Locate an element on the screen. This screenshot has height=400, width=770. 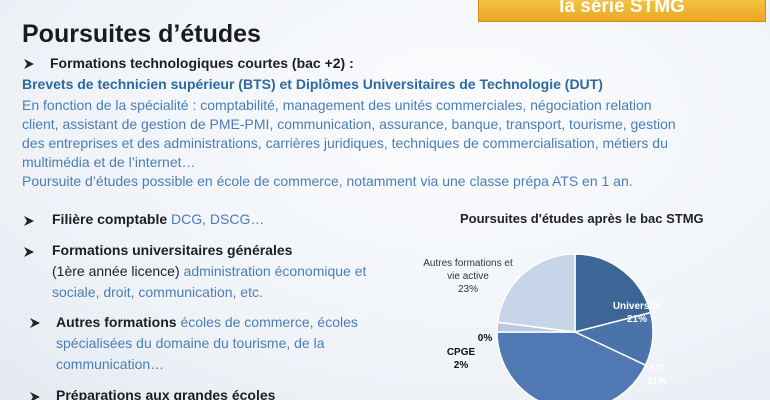
pie-category: IUT is located at coordinates (657, 368).